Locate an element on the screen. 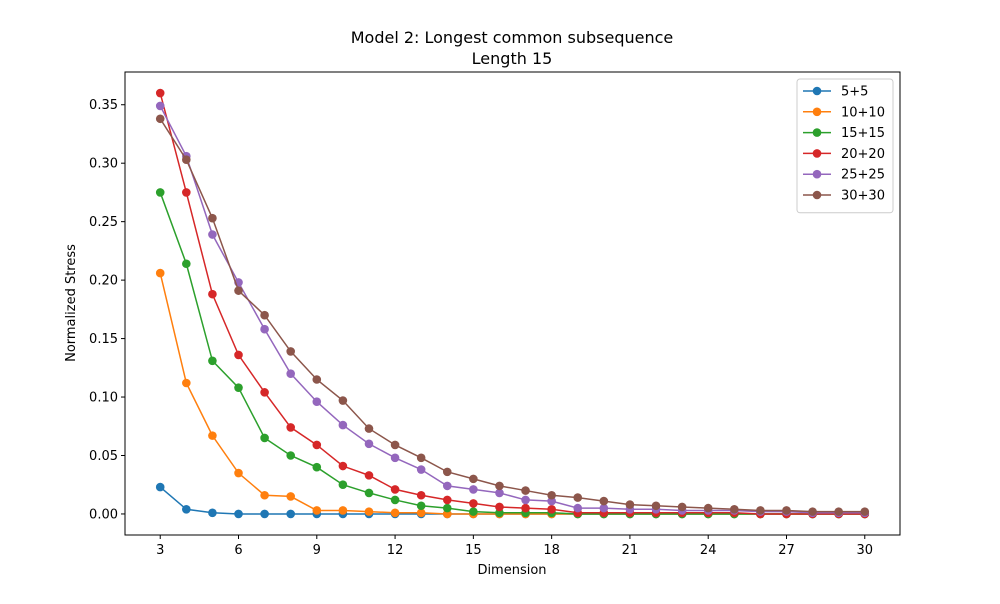 The width and height of the screenshot is (1000, 604). y-tick-label: 0.30 is located at coordinates (103, 164).